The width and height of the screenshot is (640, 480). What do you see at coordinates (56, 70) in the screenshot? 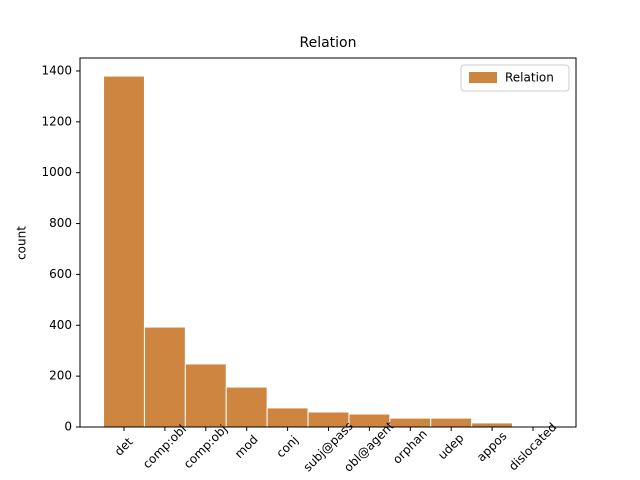
I see `y-tick-label: 1400` at bounding box center [56, 70].